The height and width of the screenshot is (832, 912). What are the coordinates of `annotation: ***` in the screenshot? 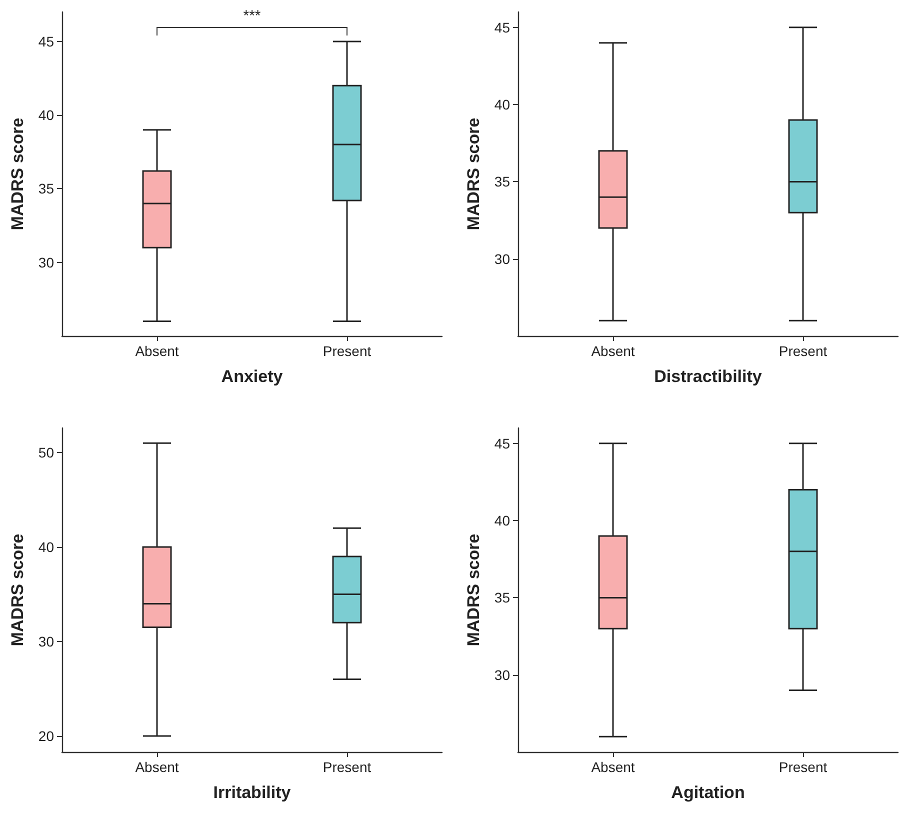 It's located at (252, 15).